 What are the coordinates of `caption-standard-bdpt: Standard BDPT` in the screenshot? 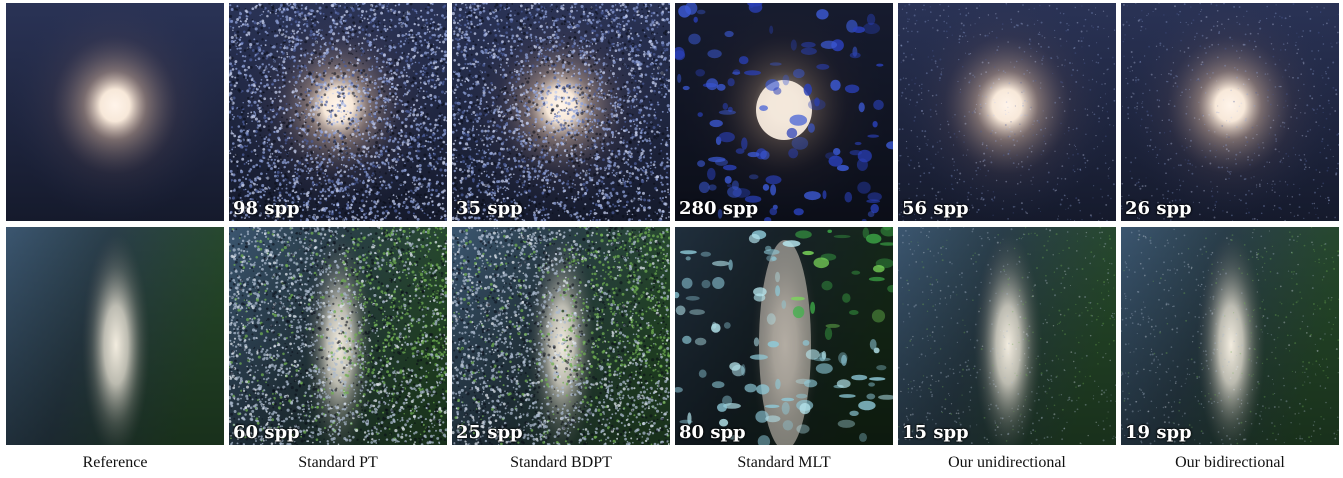 It's located at (561, 462).